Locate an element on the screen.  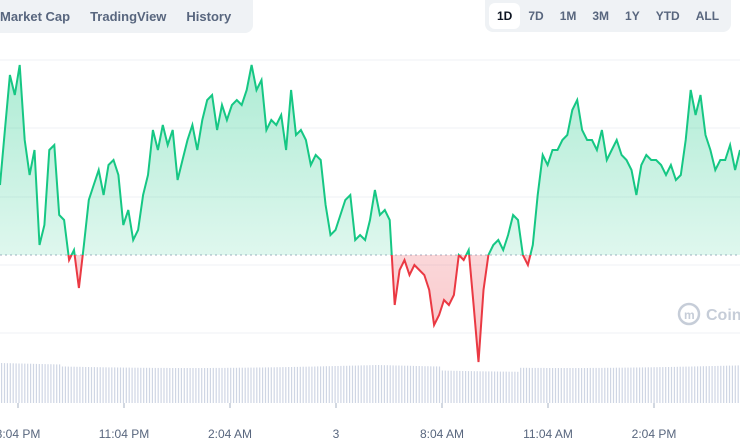
range-7d: 7D is located at coordinates (536, 16).